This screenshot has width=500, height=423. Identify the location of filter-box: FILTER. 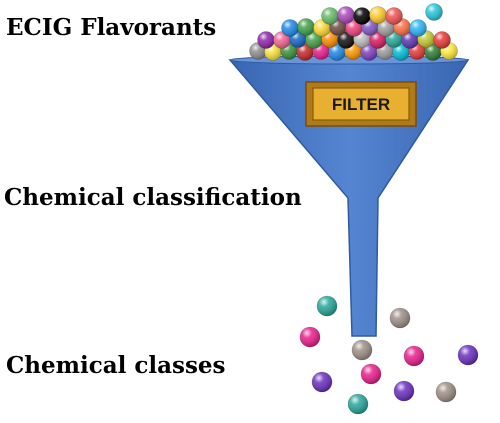
(361, 104).